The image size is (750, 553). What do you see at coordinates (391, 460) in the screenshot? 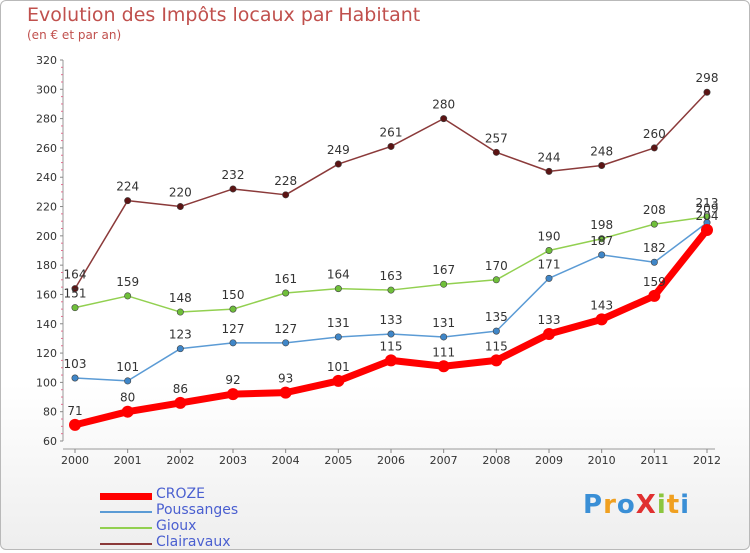
I see `x-tick-label: 2006` at bounding box center [391, 460].